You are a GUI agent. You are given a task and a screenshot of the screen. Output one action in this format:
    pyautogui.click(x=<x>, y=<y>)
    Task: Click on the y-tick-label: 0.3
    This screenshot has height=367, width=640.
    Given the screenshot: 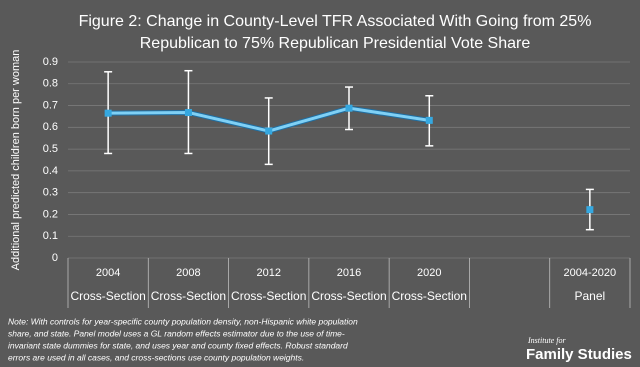 What is the action you would take?
    pyautogui.click(x=50, y=193)
    